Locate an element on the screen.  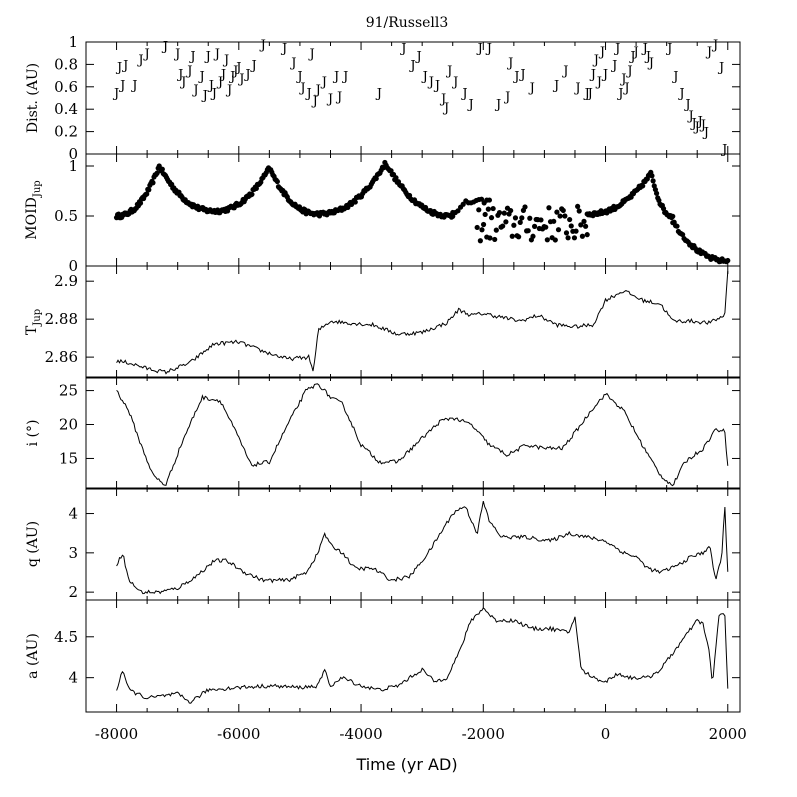
panel-tjup: 2.86 2.88 2.9 TJup is located at coordinates (382, 322).